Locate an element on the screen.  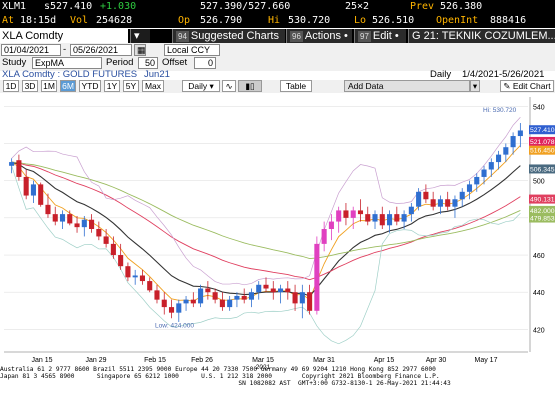
actions-menu: 96 Actions • is located at coordinates (319, 36).